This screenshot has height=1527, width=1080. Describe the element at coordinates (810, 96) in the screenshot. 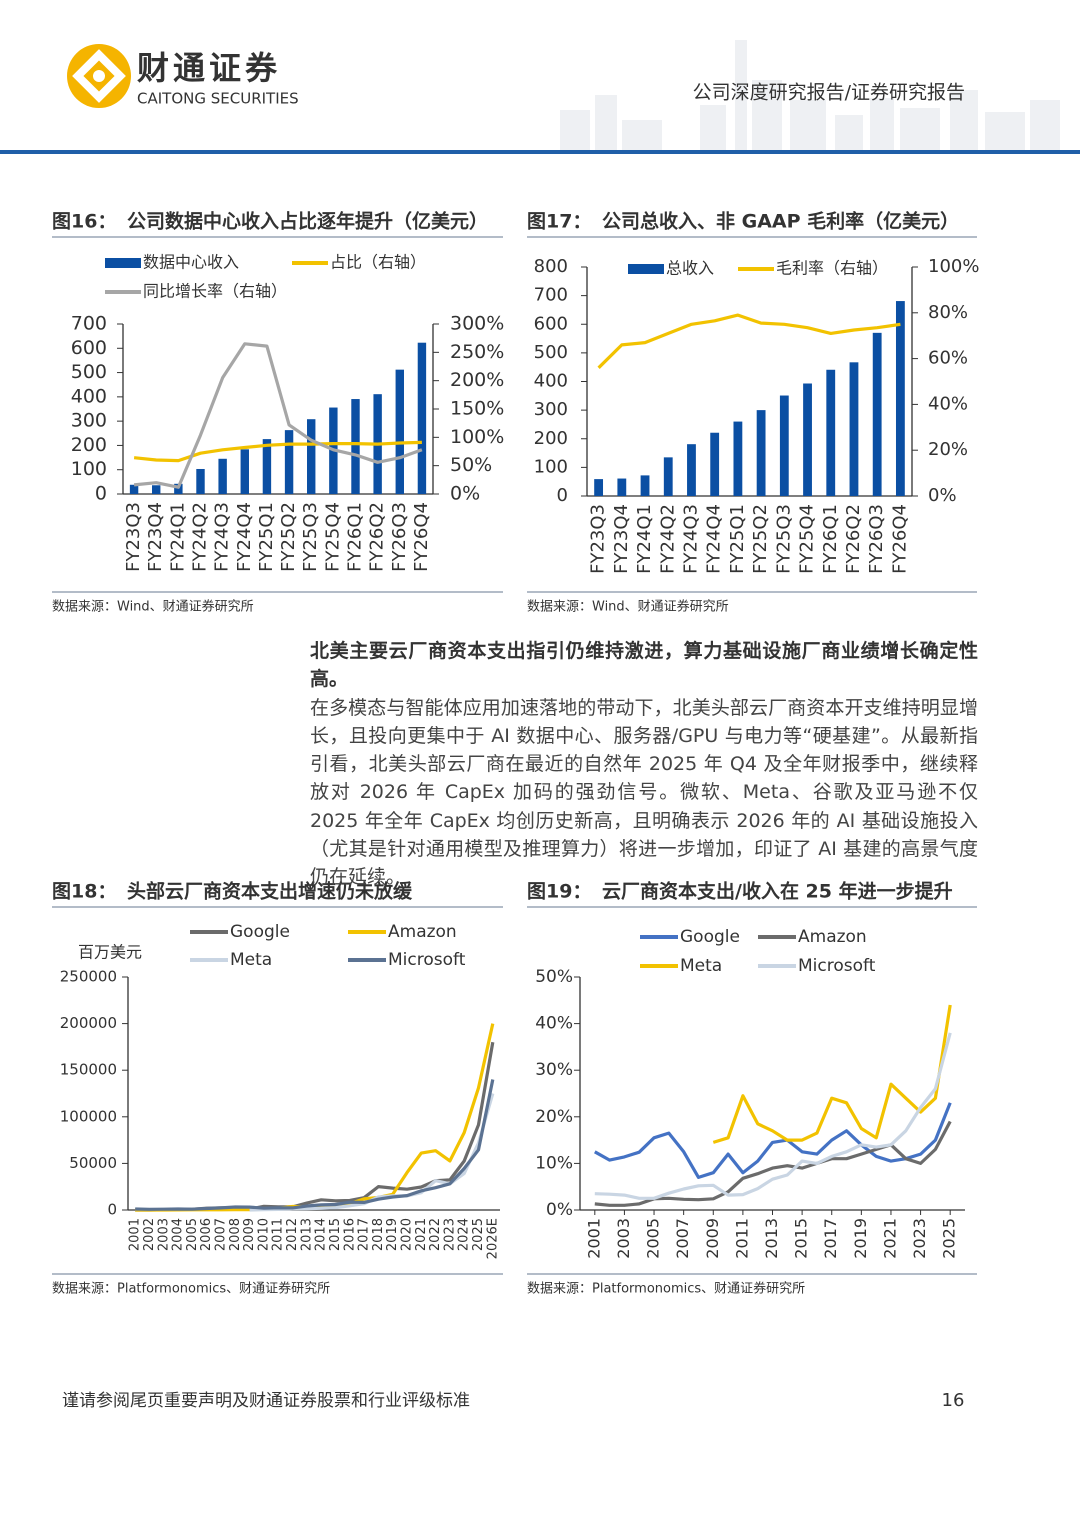

I see `skyline` at that location.